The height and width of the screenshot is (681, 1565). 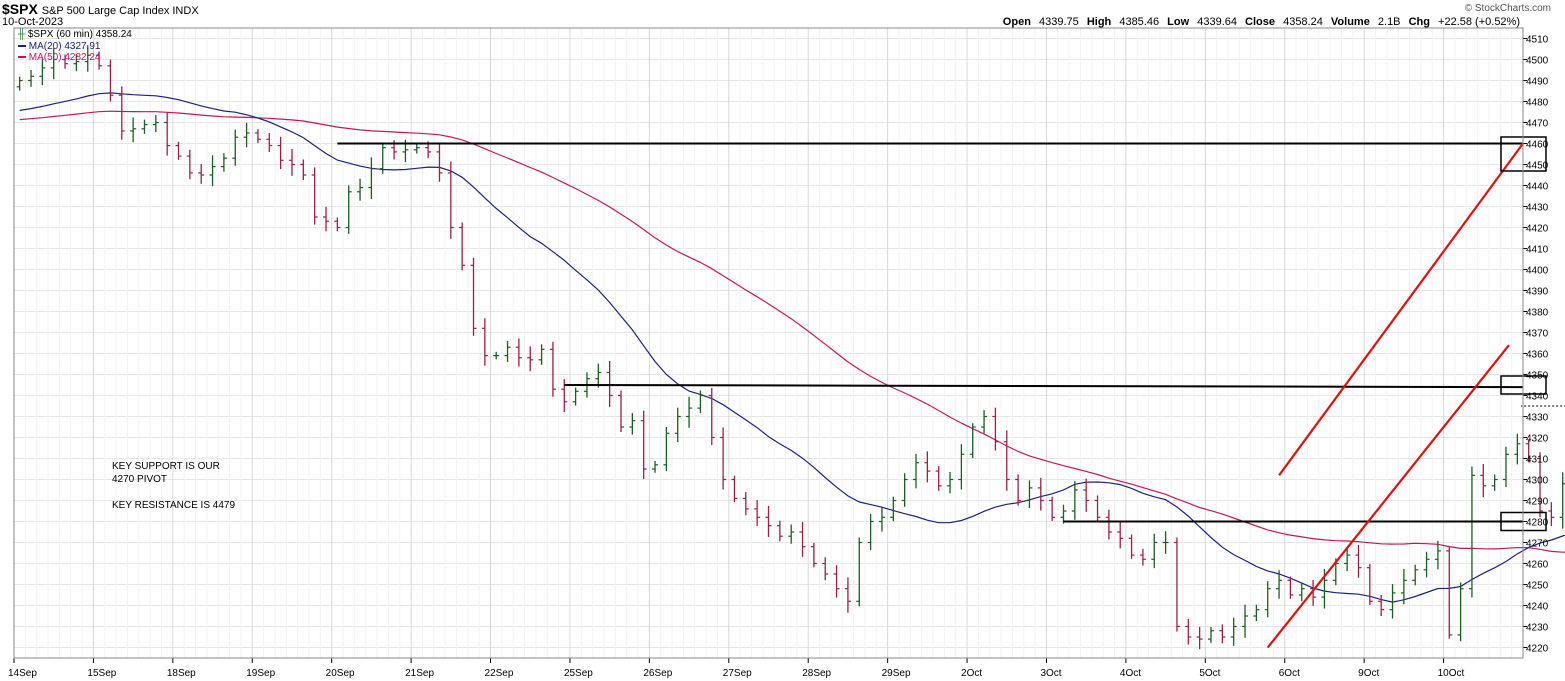 What do you see at coordinates (174, 505) in the screenshot?
I see `note-resistance: KEY RESISTANCE IS 4479` at bounding box center [174, 505].